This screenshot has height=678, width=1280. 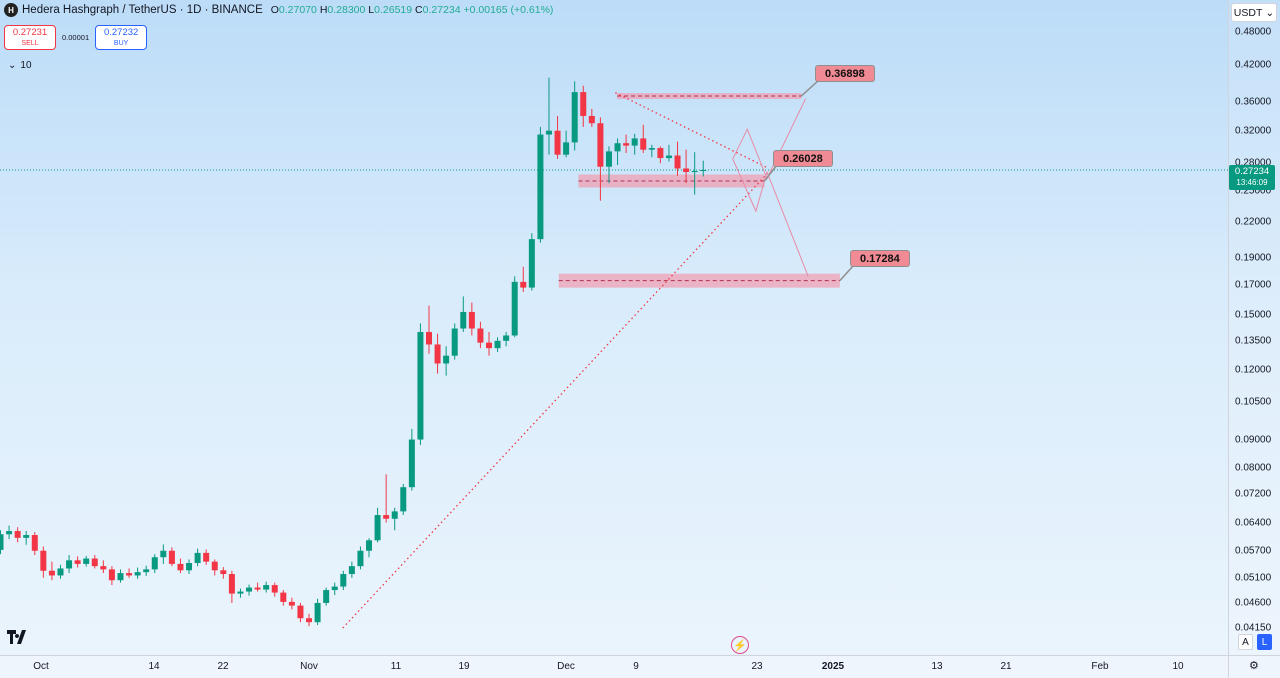 What do you see at coordinates (1253, 64) in the screenshot?
I see `price-tick-label: 0.42000` at bounding box center [1253, 64].